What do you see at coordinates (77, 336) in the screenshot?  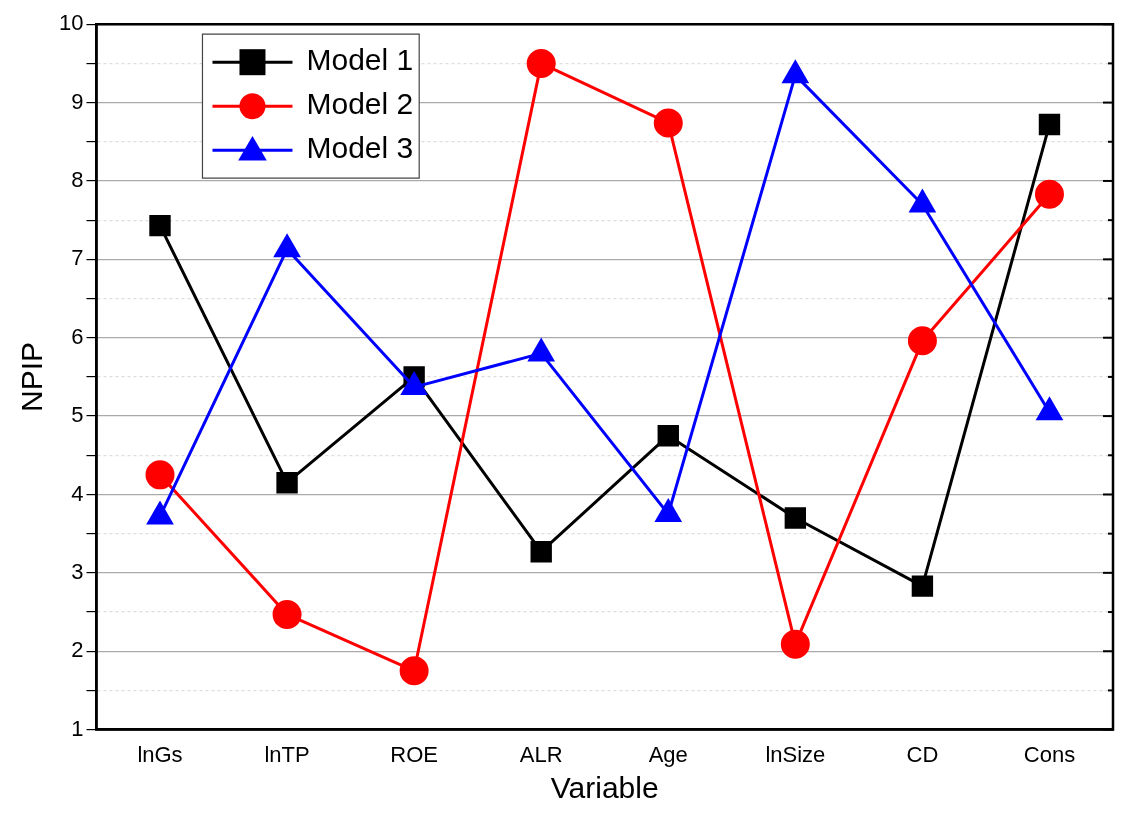 I see `y-tick-label: 6` at bounding box center [77, 336].